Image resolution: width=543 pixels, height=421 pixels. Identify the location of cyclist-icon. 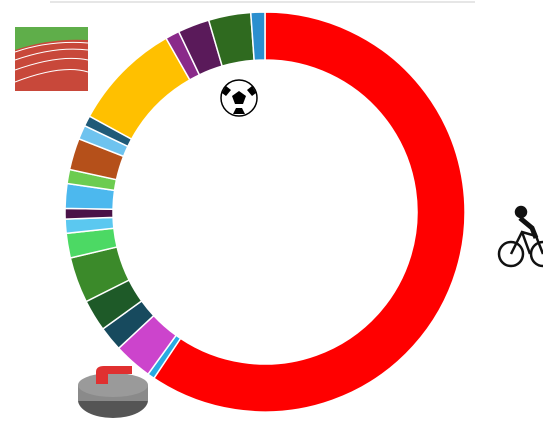
(520, 236).